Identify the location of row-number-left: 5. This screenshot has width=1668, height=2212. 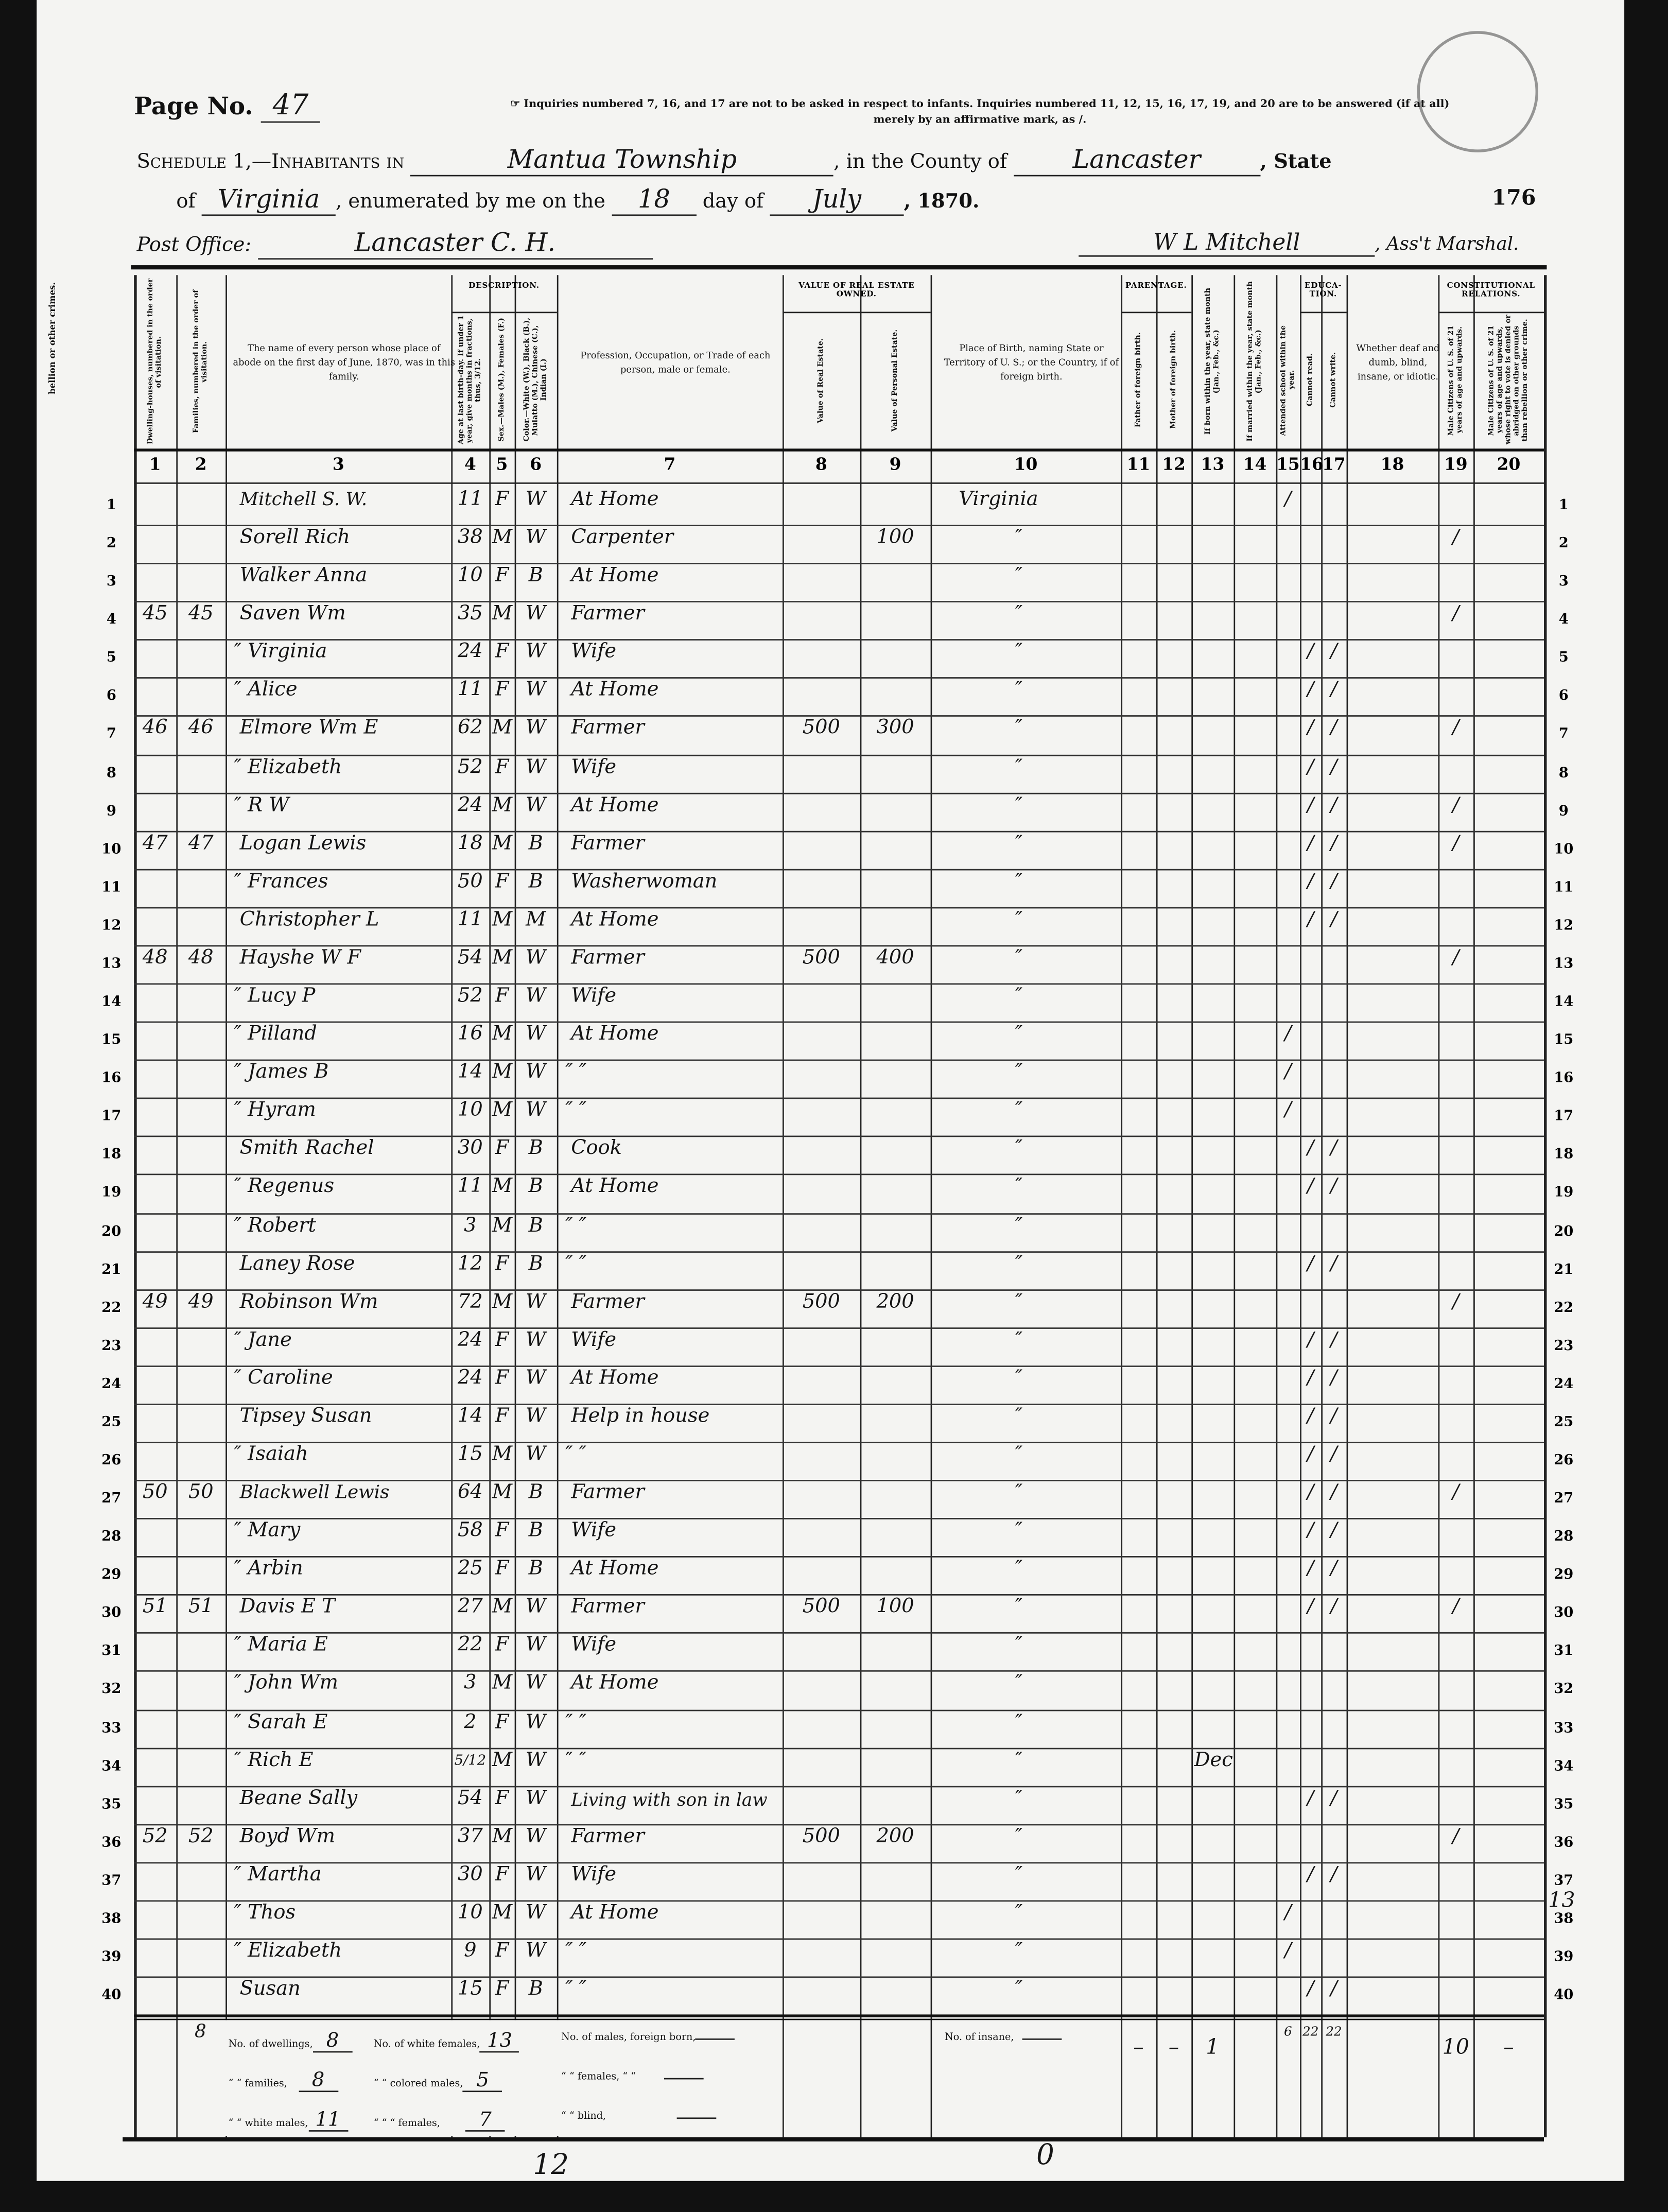
(111, 658).